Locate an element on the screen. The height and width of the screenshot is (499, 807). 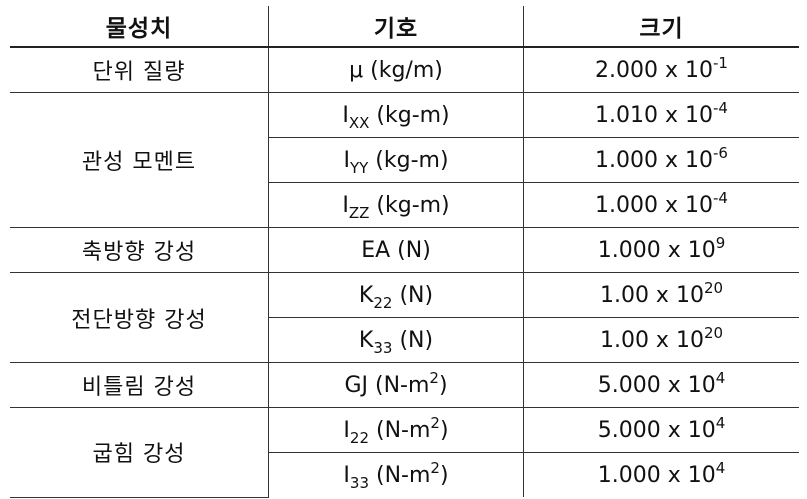
property-name: 굽힘 강성 is located at coordinates (139, 452).